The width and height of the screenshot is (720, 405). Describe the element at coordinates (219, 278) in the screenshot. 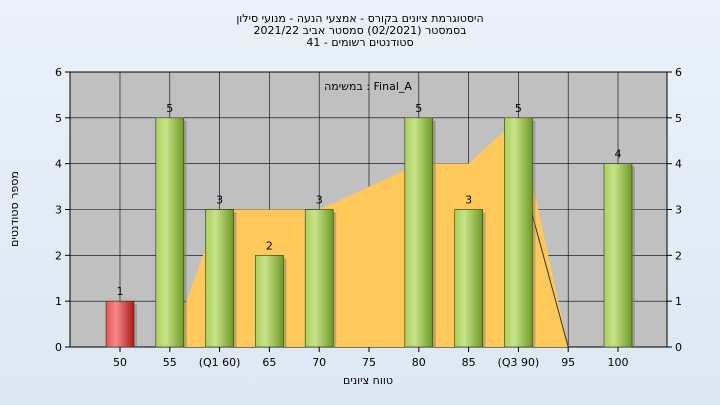

I see `bar-(Q1 60)` at that location.